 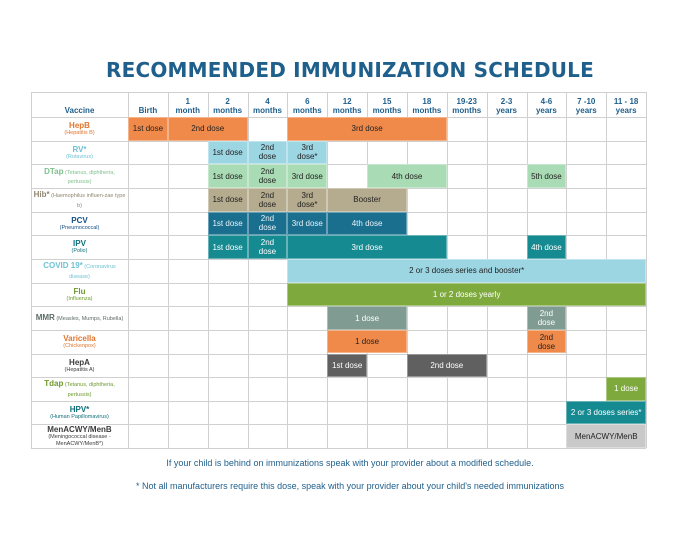 I want to click on vaccine-label: MMR (Measles, Mumps, Rubella), so click(x=79, y=318).